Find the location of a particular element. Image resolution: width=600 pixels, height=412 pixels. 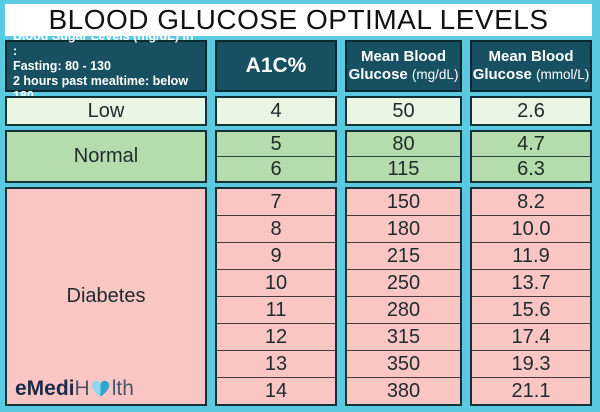

a1c-cell: 14 is located at coordinates (276, 390).